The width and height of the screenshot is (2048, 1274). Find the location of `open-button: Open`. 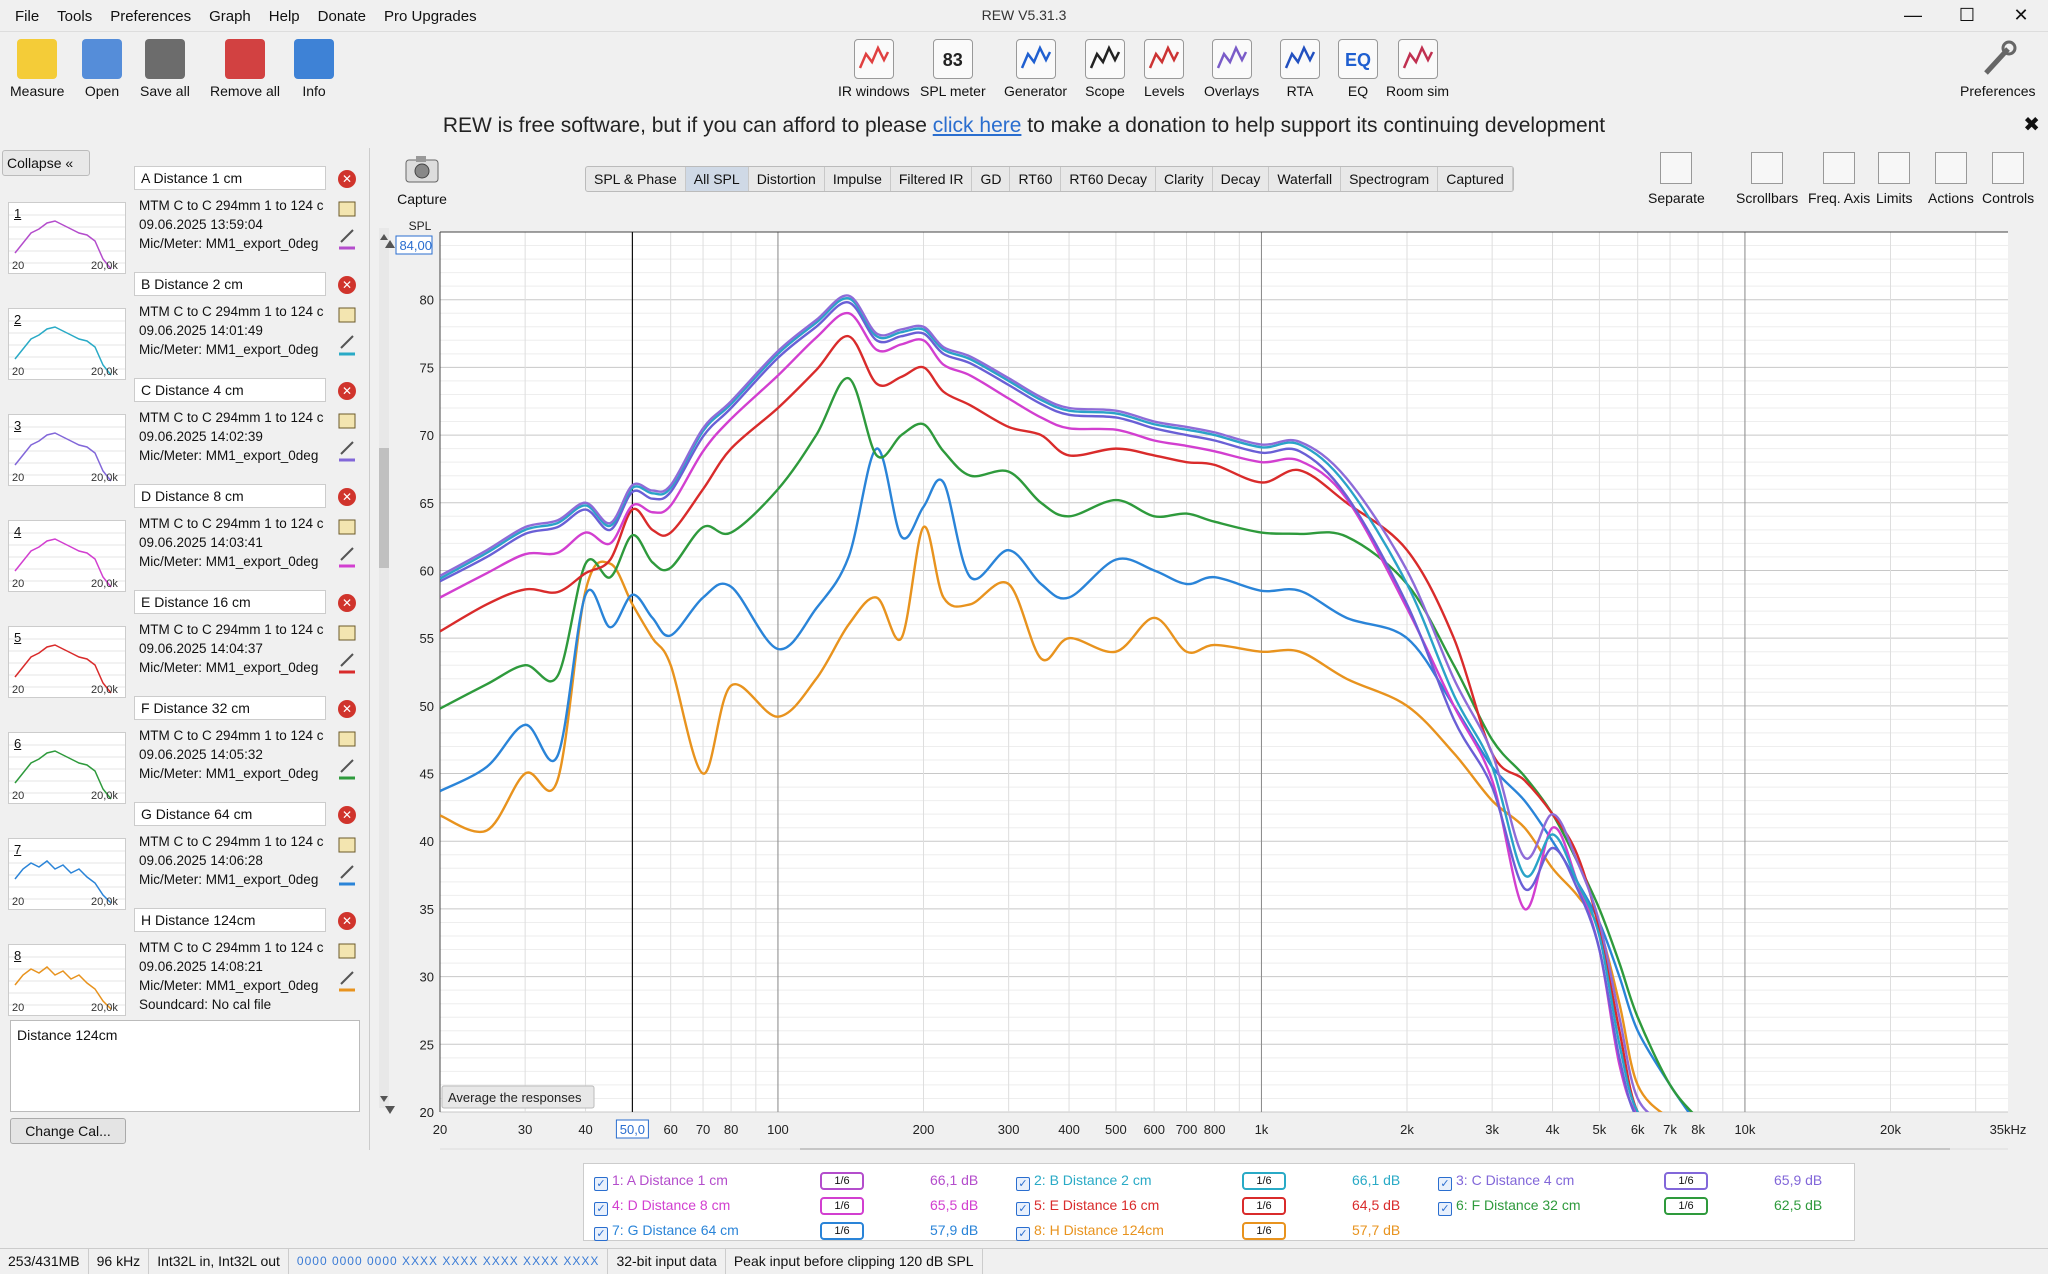

open-button: Open is located at coordinates (102, 69).